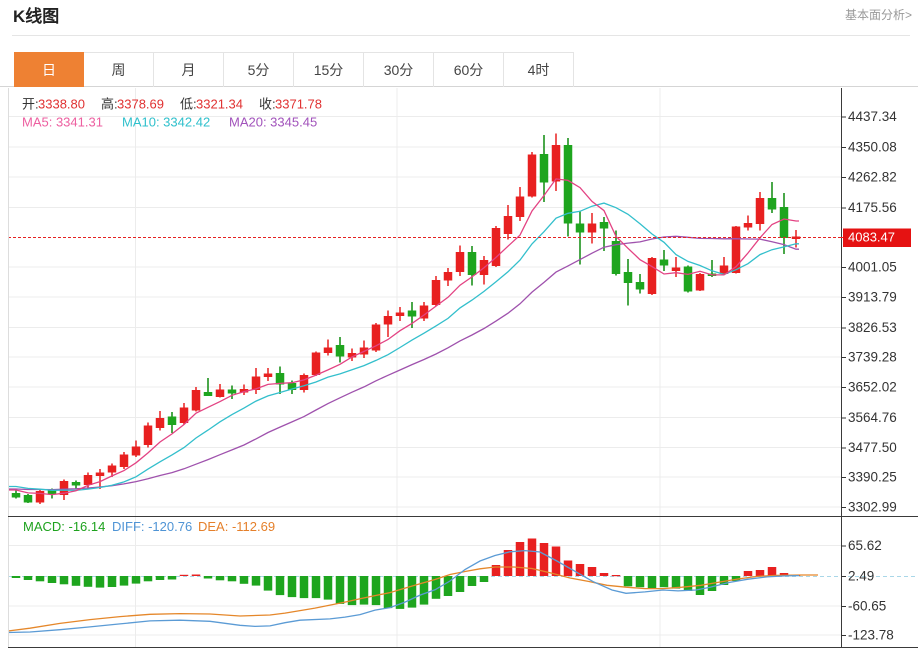 The width and height of the screenshot is (918, 649). Describe the element at coordinates (872, 417) in the screenshot. I see `svg-text: 3564.76` at that location.